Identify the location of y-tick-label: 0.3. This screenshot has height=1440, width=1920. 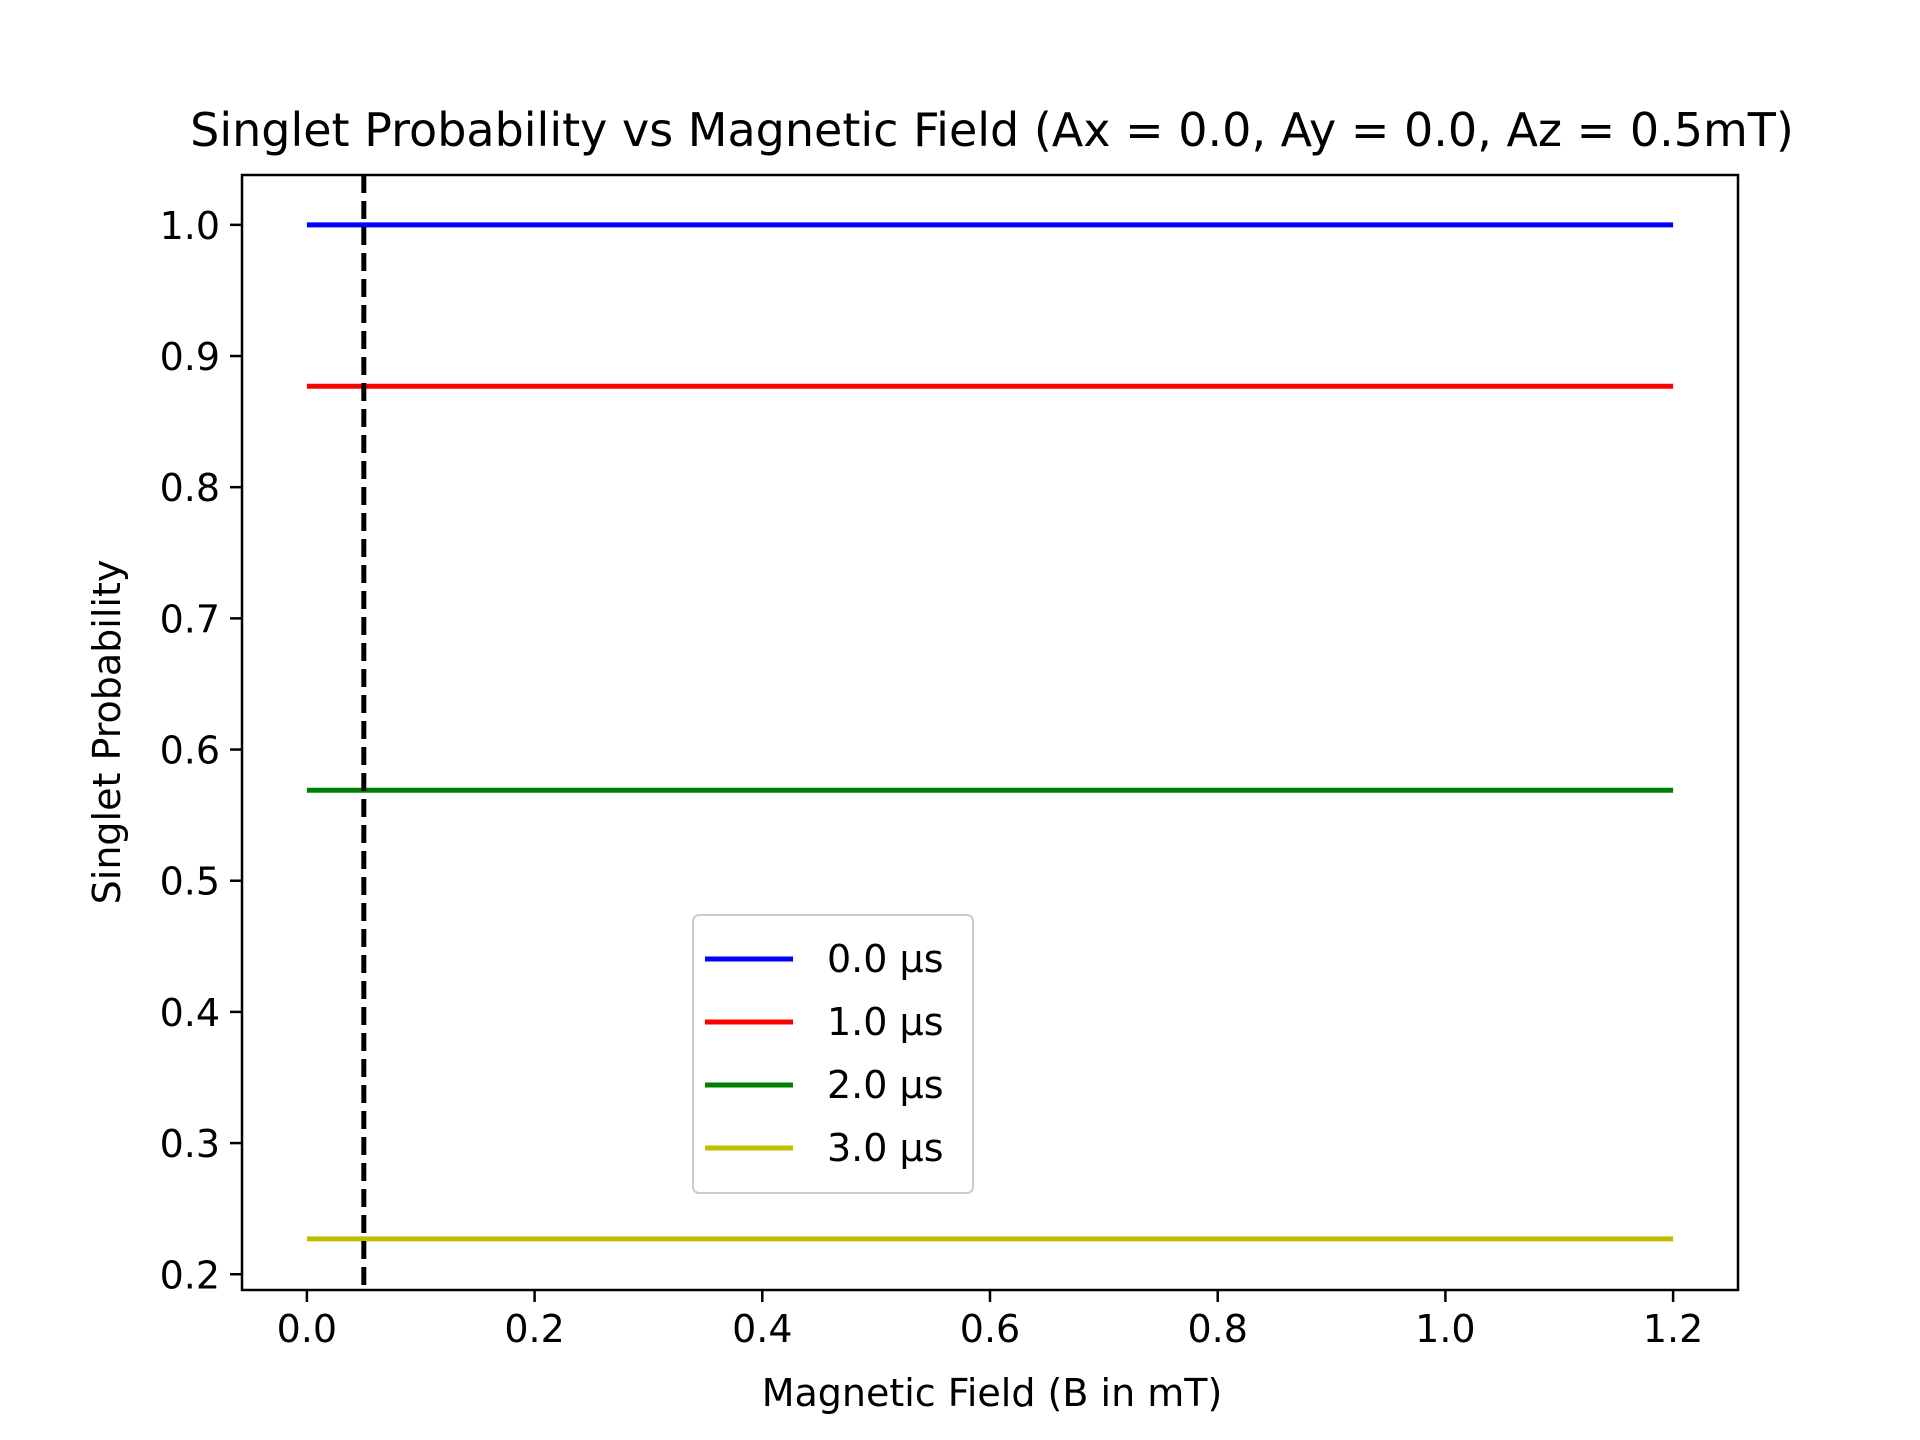
(190, 1144).